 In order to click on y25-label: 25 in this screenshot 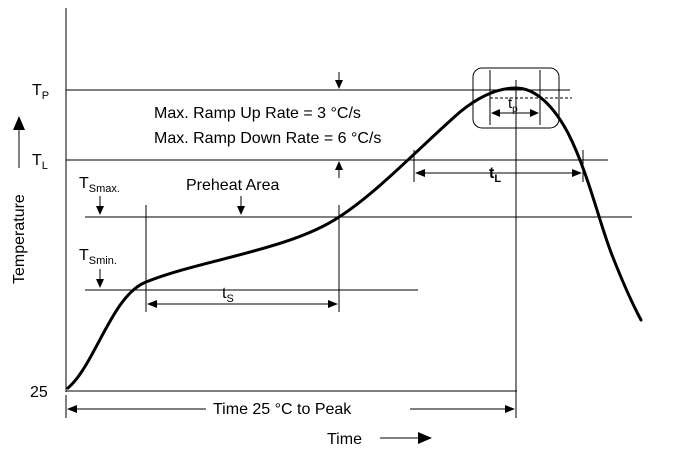, I will do `click(39, 392)`.